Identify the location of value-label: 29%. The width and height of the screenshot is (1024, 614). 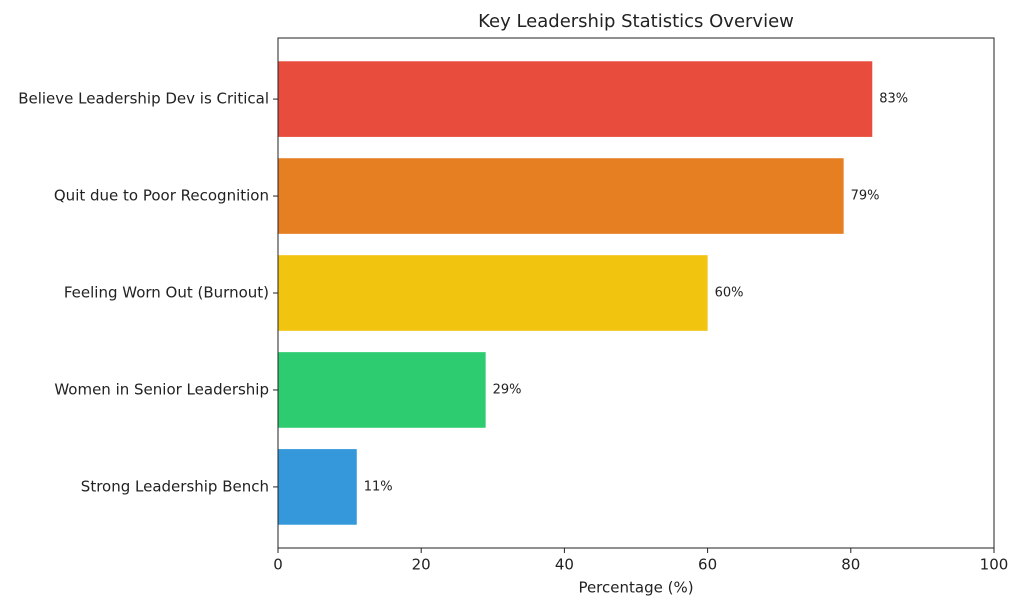
(507, 389).